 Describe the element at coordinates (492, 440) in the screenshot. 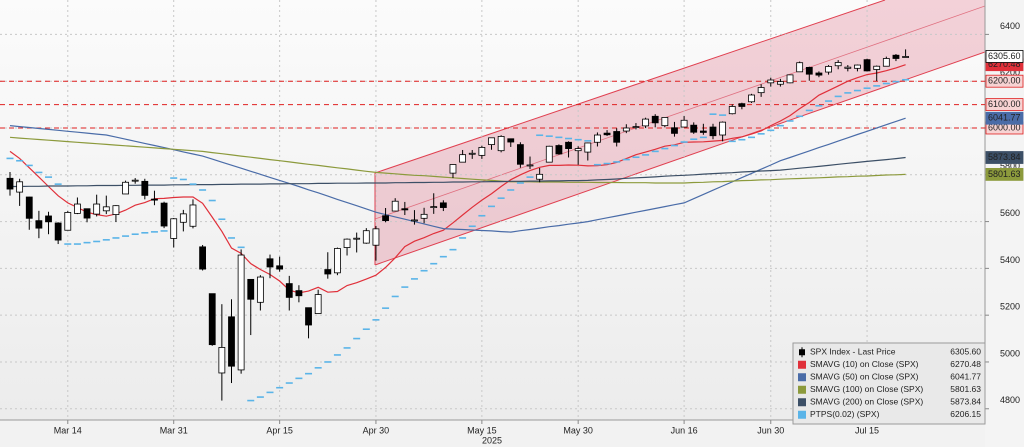

I see `year-label: 2025` at that location.